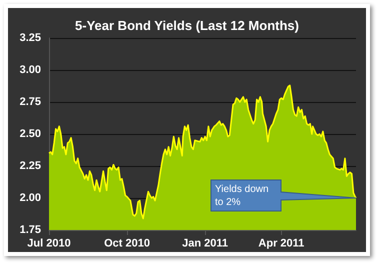 The image size is (380, 264). Describe the element at coordinates (127, 244) in the screenshot. I see `x-tick-label: Oct 2010` at that location.